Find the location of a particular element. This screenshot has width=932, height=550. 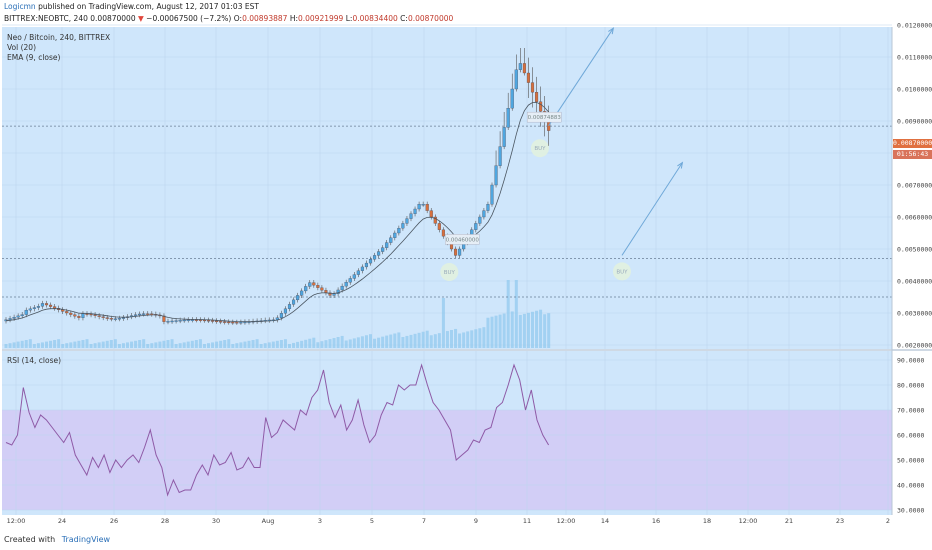

time-tick: 28 is located at coordinates (165, 521).